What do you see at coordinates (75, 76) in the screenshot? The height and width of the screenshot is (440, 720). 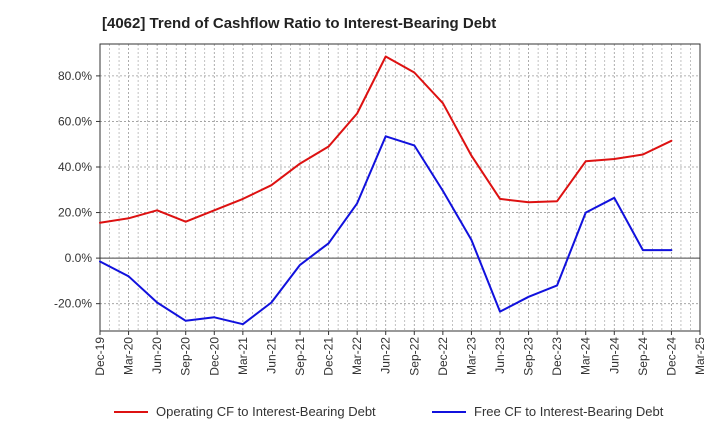 I see `y-tick-label: 80.0%` at bounding box center [75, 76].